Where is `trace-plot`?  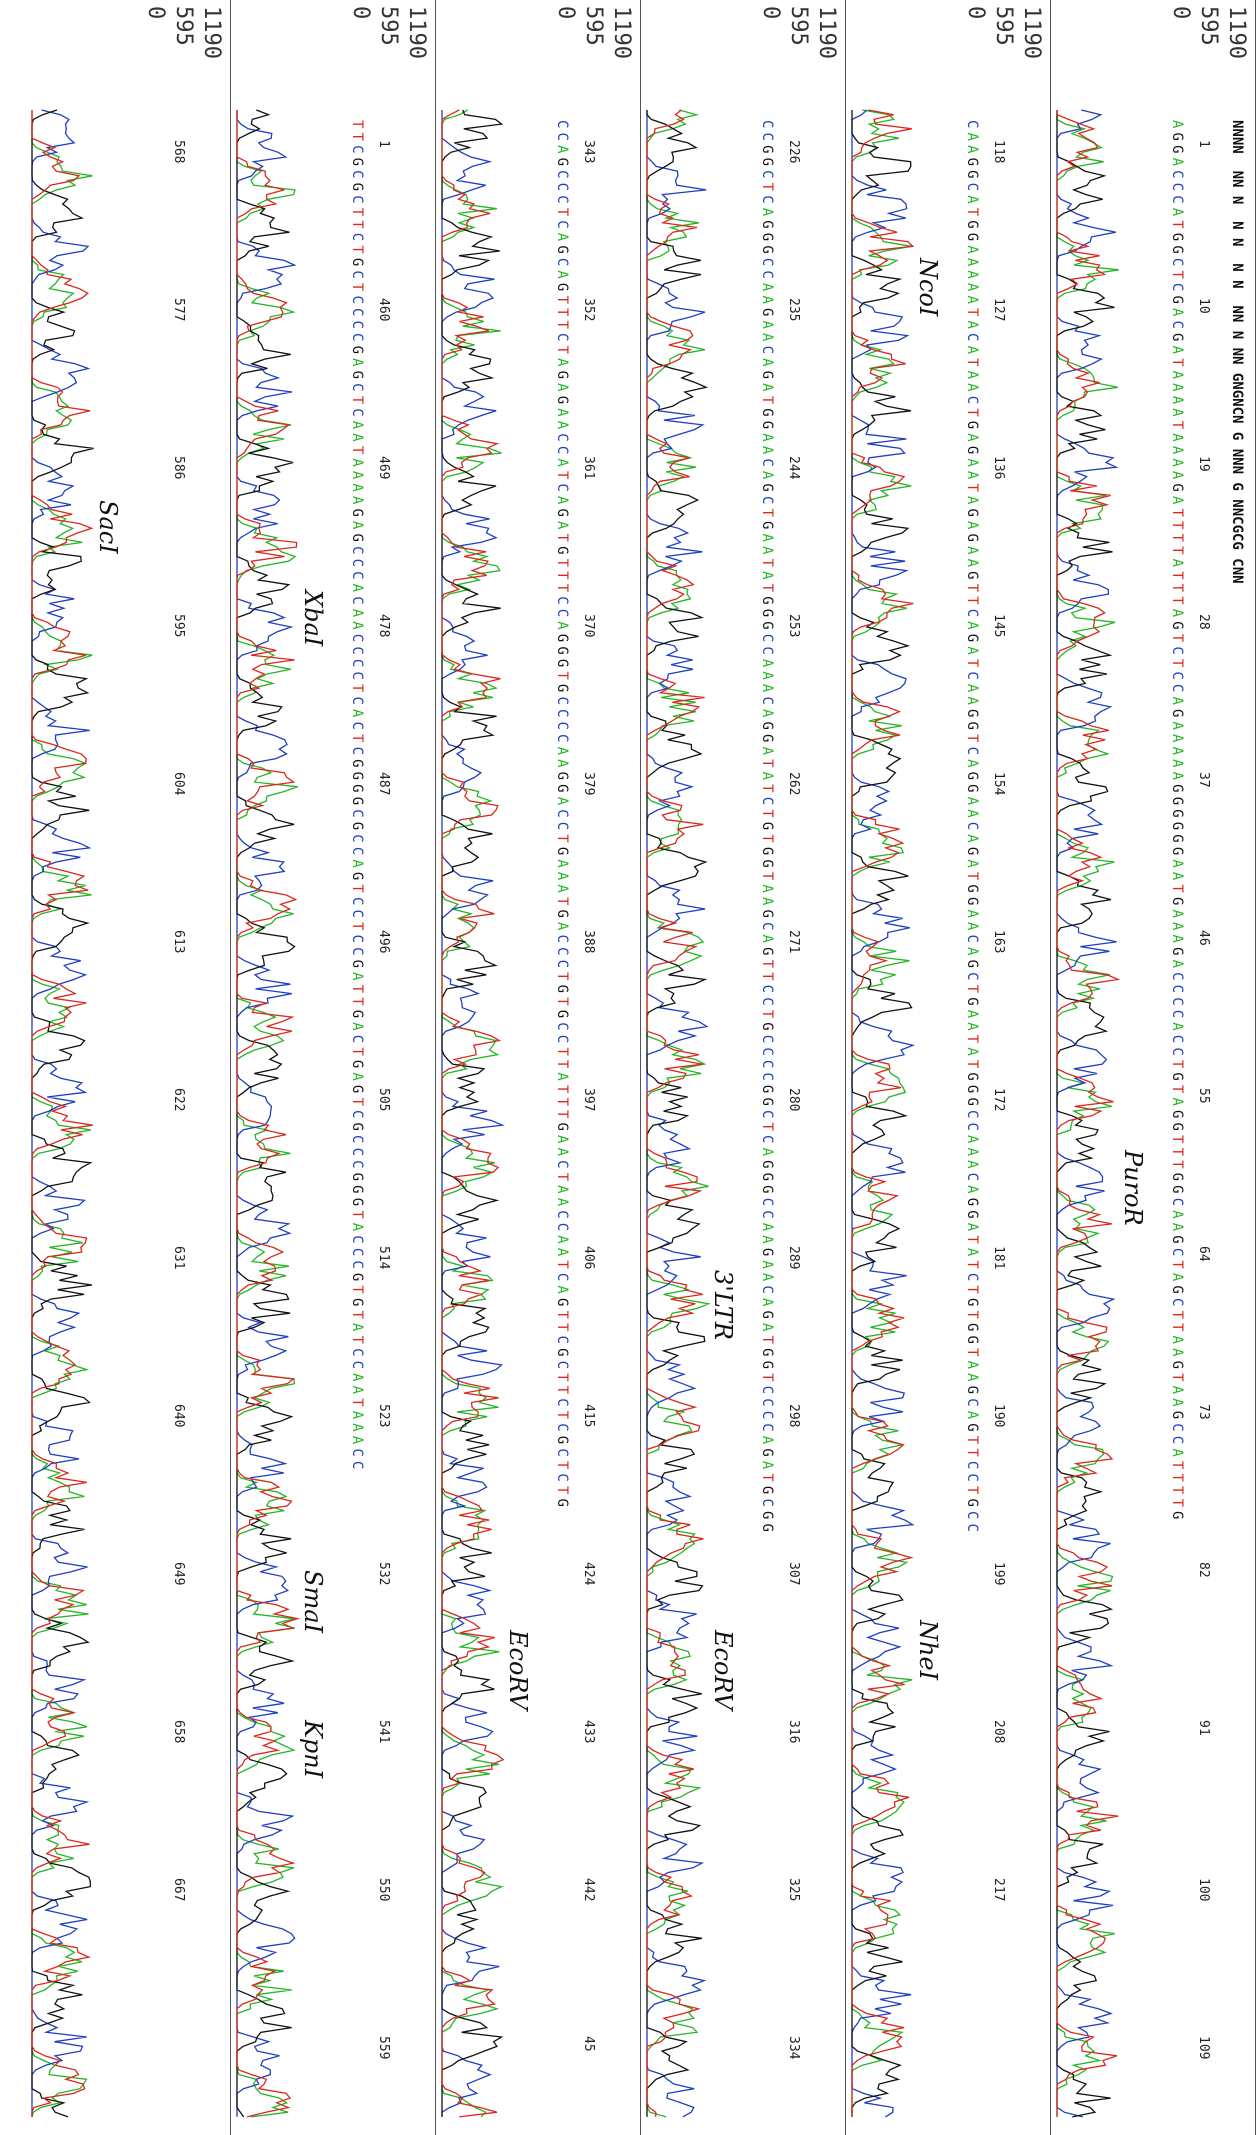
trace-plot is located at coordinates (268, 1113).